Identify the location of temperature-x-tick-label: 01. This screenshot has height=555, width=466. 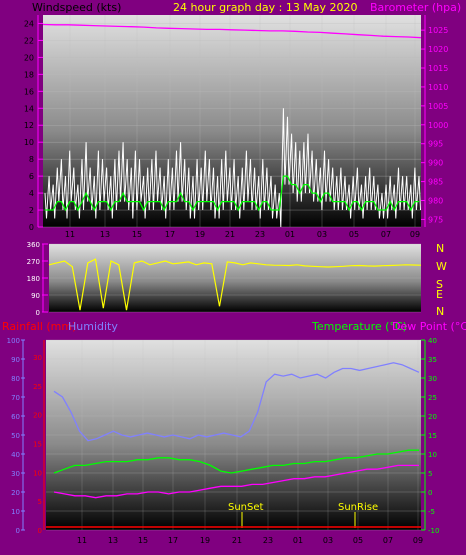
(298, 540).